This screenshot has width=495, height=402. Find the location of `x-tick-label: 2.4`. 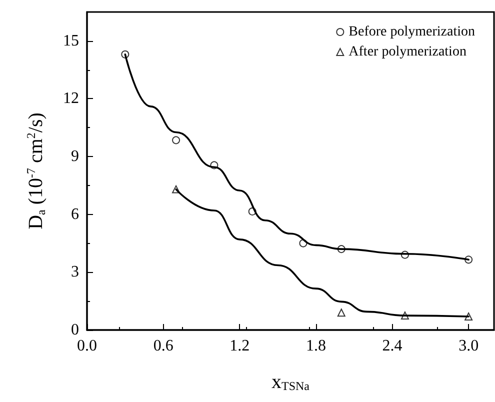

x-tick-label: 2.4 is located at coordinates (392, 346).